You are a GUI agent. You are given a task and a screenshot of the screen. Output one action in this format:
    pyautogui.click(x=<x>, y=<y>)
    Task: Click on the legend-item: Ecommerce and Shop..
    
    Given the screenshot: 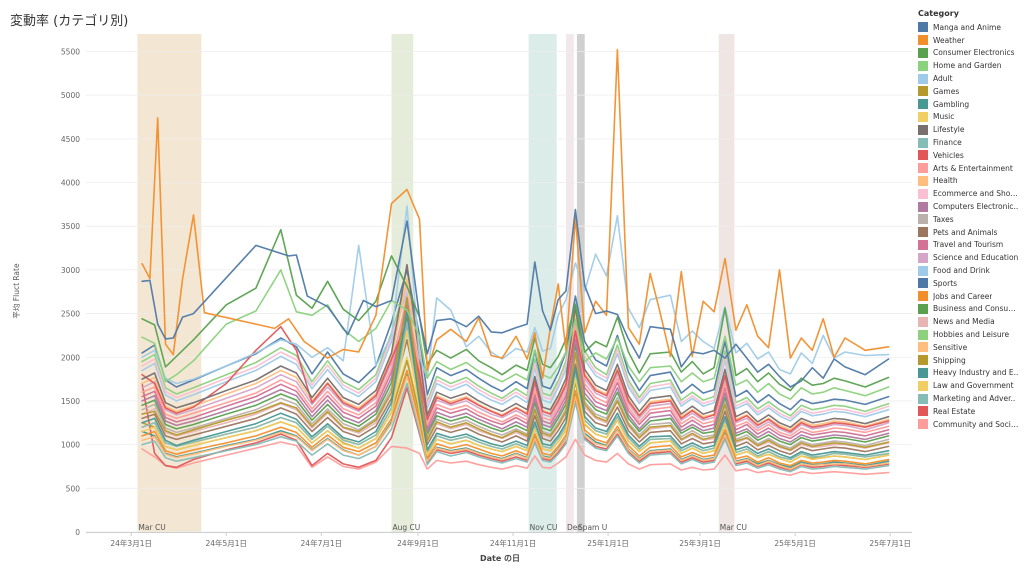 What is the action you would take?
    pyautogui.click(x=970, y=193)
    